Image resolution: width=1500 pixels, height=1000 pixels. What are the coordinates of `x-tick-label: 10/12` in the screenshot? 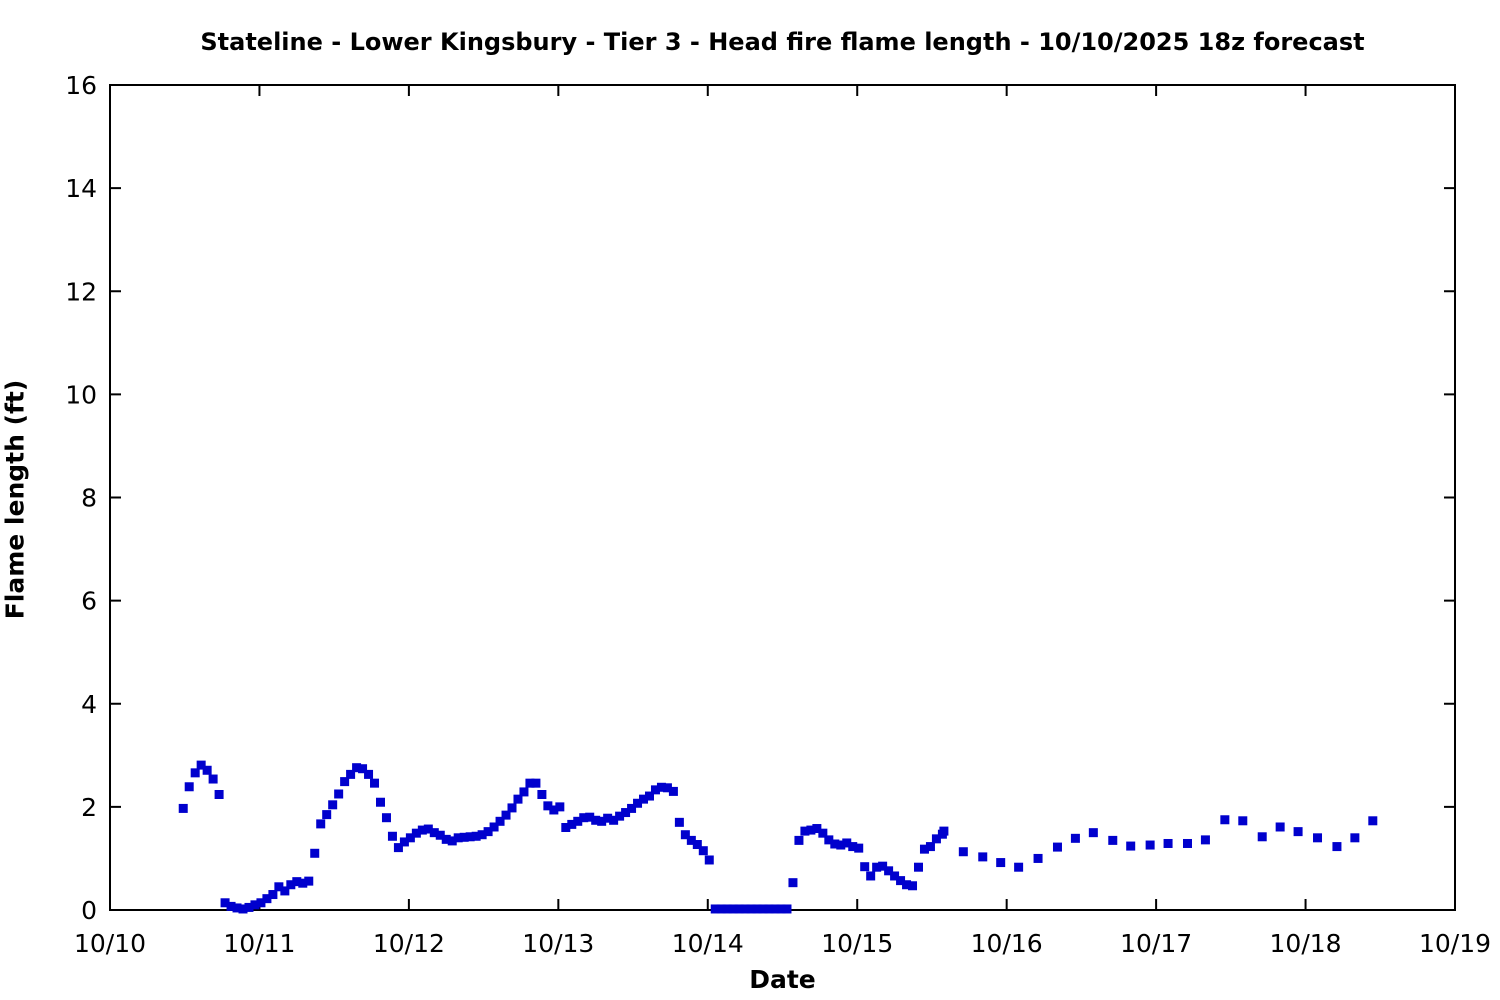 It's located at (409, 943).